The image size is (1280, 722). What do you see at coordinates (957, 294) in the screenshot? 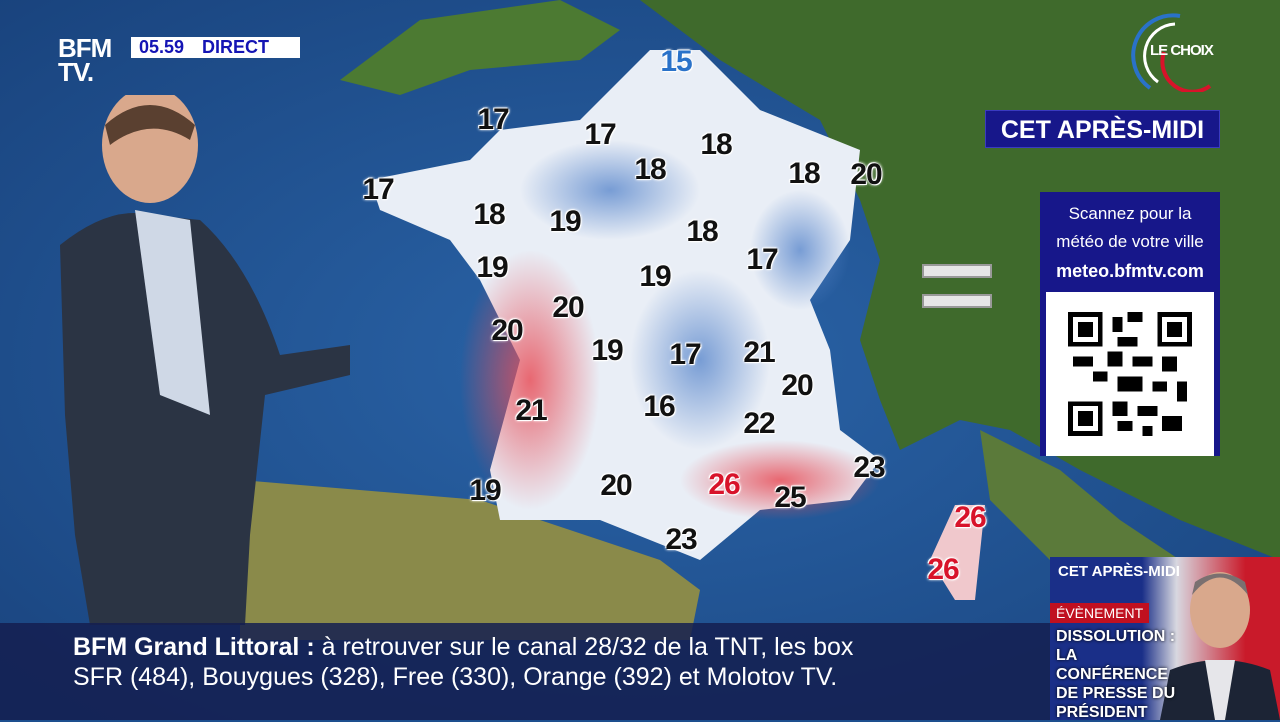
I see `equals-symbol-icon` at bounding box center [957, 294].